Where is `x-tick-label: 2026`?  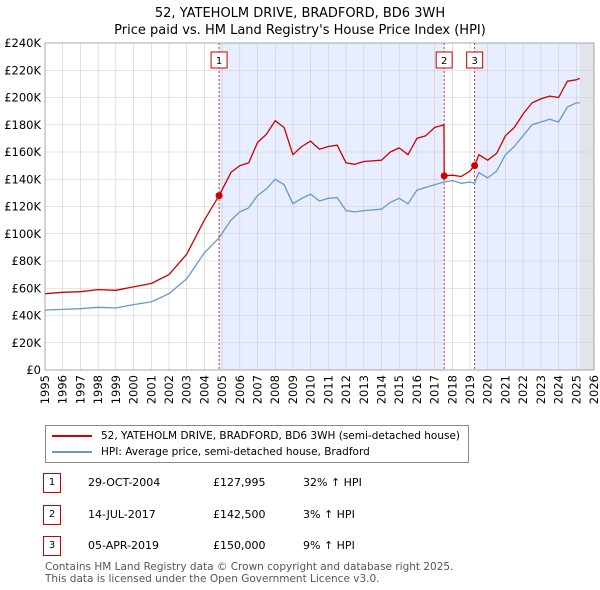 x-tick-label: 2026 is located at coordinates (593, 389).